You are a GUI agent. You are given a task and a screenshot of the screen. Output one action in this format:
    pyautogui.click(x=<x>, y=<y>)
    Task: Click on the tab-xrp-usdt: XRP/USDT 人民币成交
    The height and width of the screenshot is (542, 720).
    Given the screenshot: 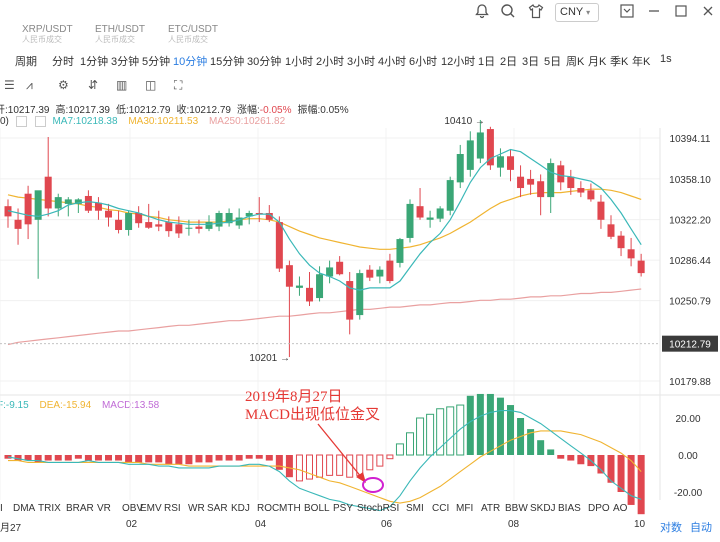 What is the action you would take?
    pyautogui.click(x=47, y=34)
    